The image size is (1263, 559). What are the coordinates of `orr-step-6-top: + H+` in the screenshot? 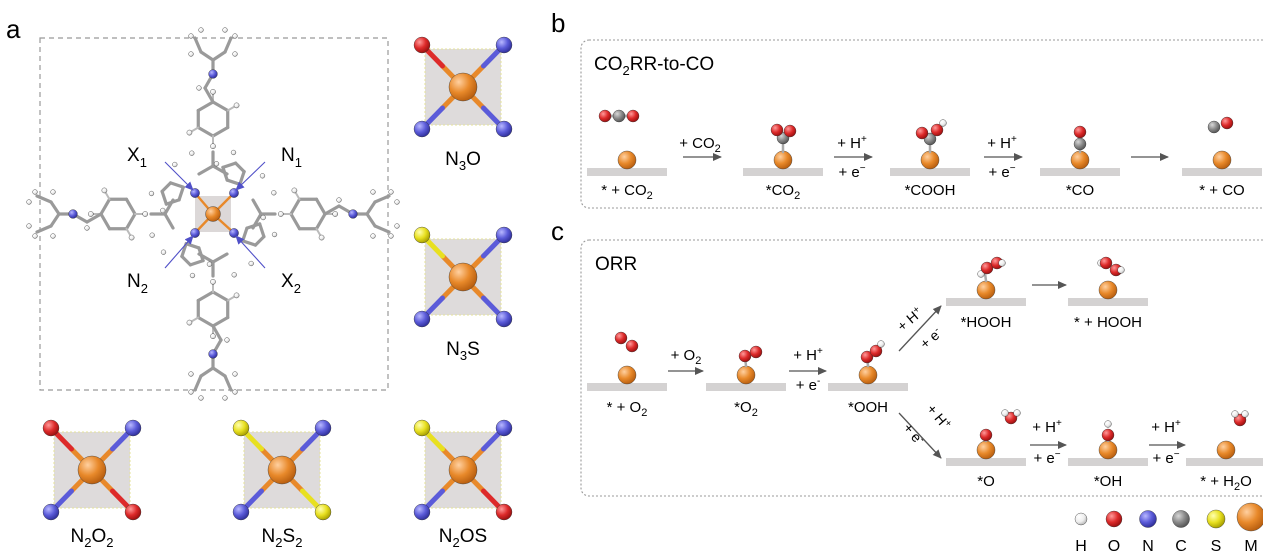 It's located at (1166, 427).